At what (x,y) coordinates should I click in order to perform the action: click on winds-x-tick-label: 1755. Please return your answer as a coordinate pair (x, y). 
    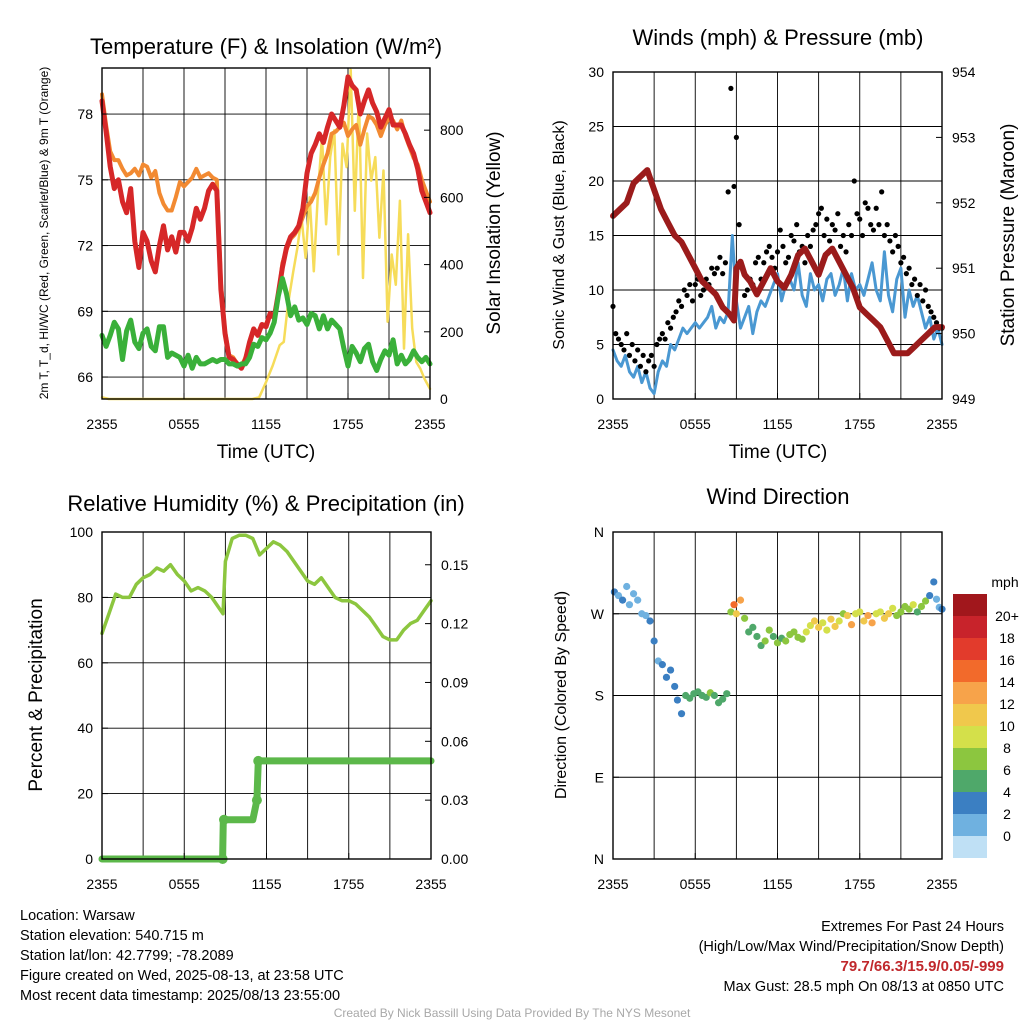
    Looking at the image, I should click on (859, 424).